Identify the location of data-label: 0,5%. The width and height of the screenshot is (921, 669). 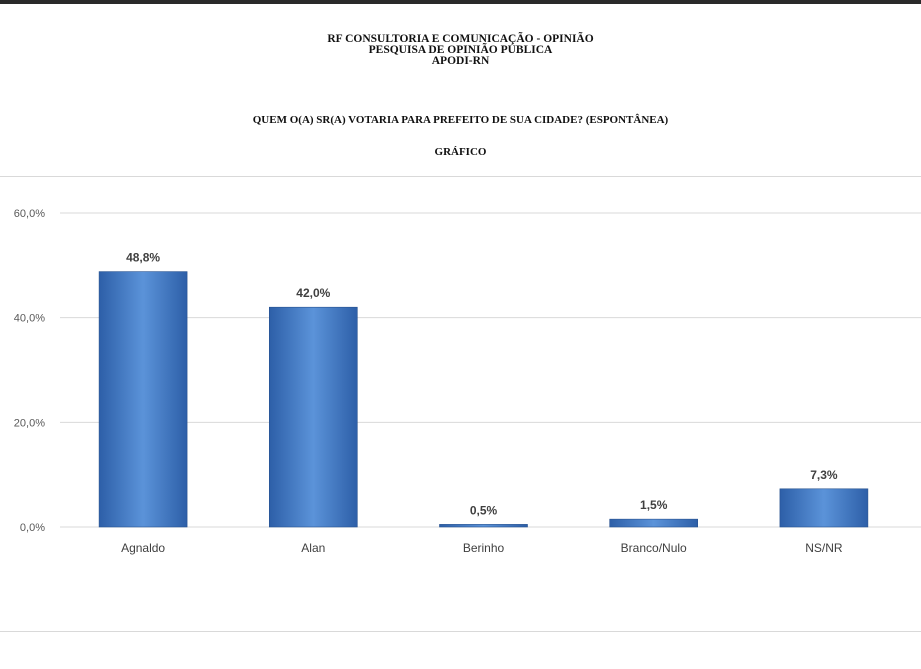
(484, 510).